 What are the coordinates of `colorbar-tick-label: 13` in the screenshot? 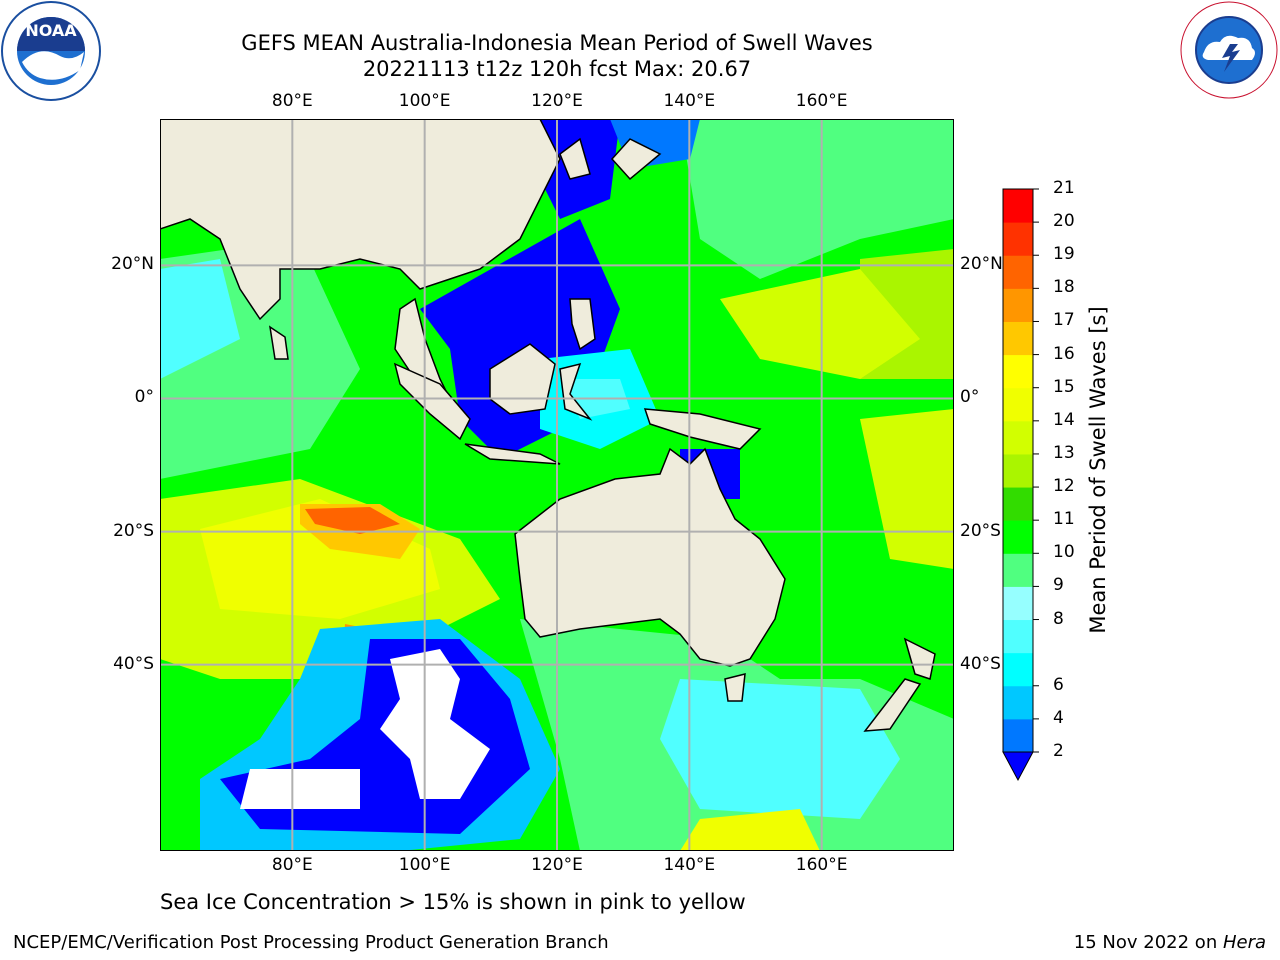 It's located at (1064, 452).